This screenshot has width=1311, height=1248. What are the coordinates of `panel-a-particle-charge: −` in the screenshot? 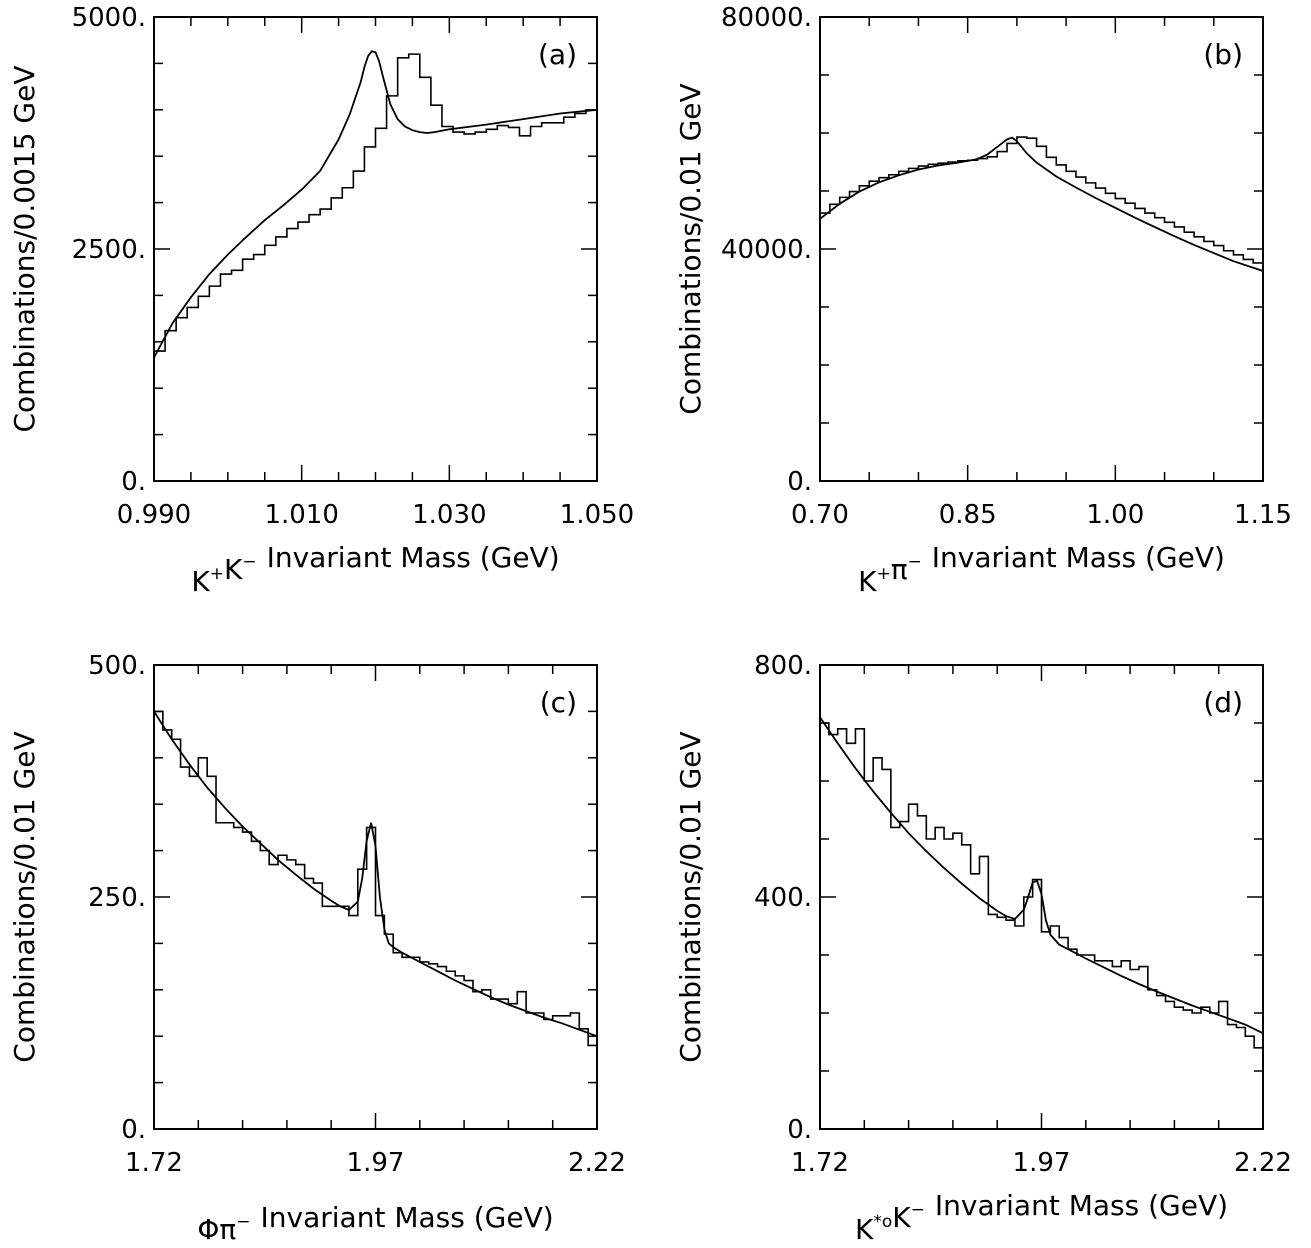 It's located at (249, 562).